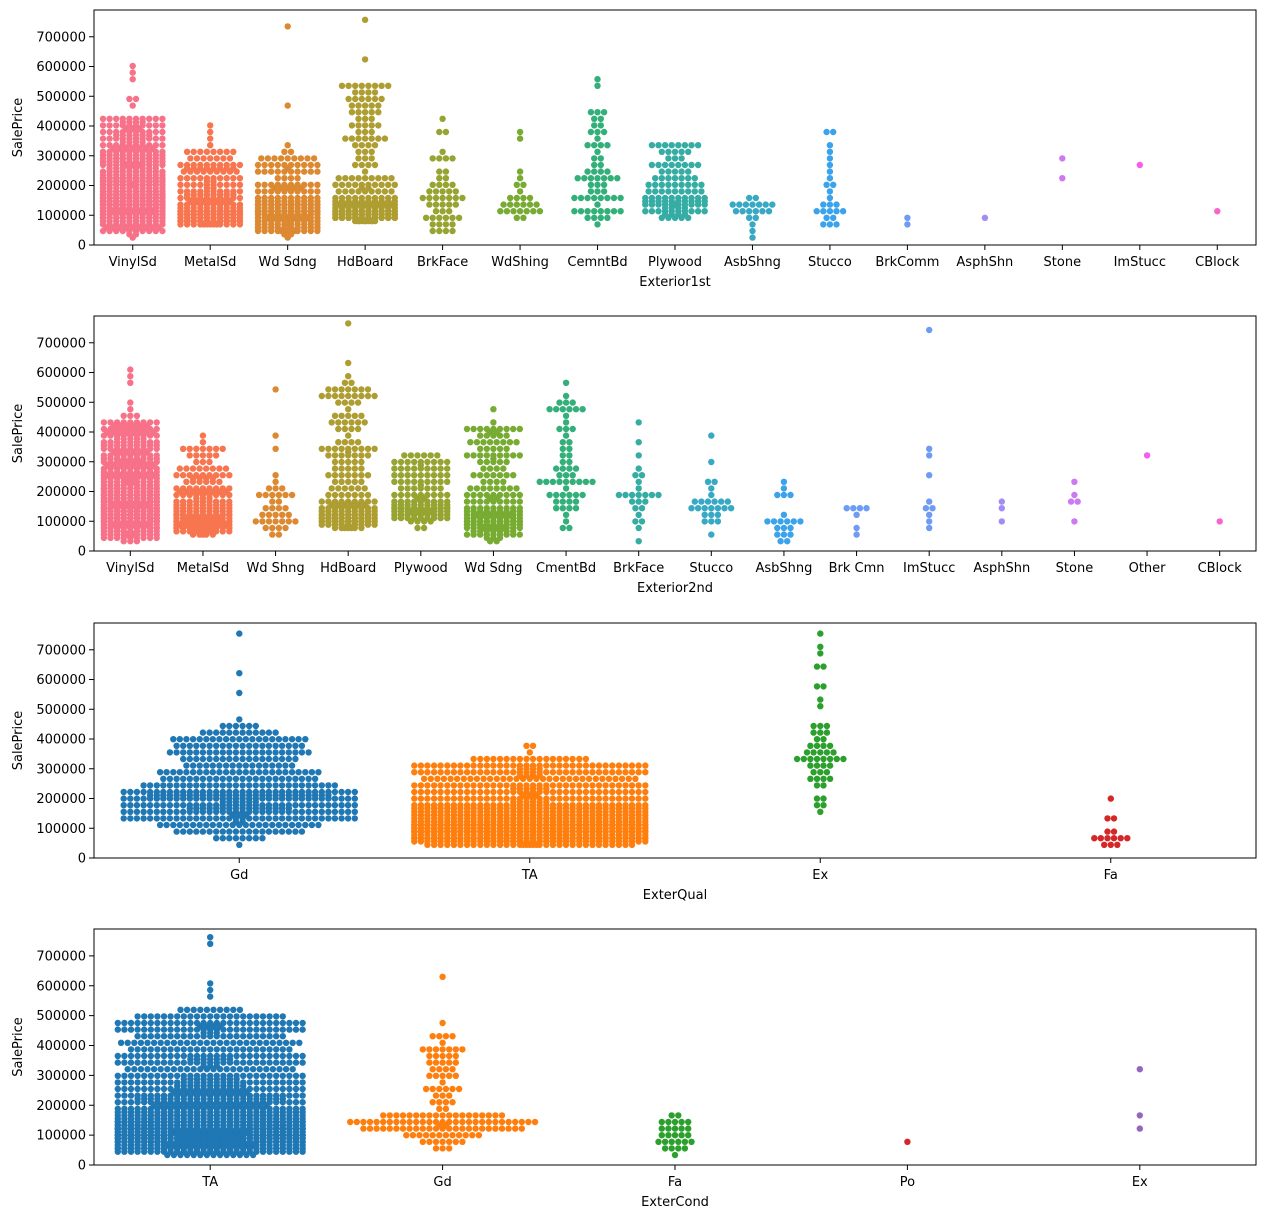 This screenshot has height=1218, width=1265. What do you see at coordinates (752, 237) in the screenshot?
I see `point-asbshng` at bounding box center [752, 237].